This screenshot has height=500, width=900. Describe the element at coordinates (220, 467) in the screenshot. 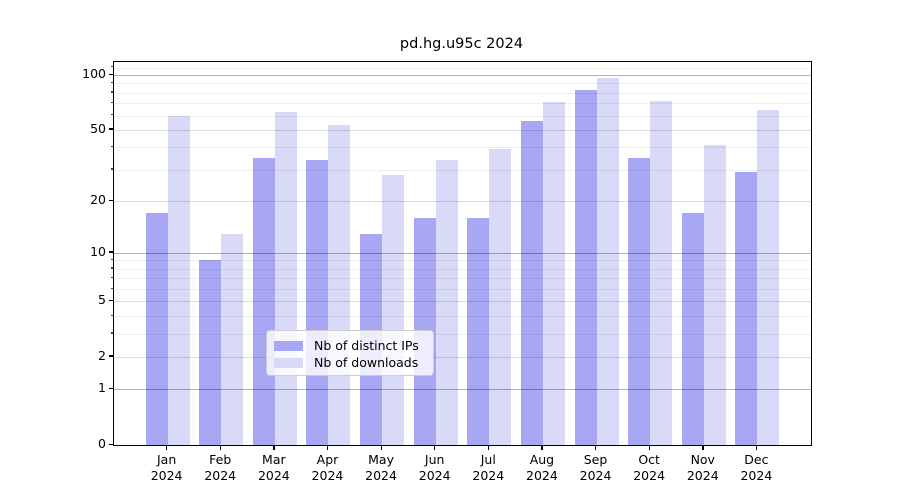

I see `x-tick-label-feb-2024: Feb 2024` at that location.